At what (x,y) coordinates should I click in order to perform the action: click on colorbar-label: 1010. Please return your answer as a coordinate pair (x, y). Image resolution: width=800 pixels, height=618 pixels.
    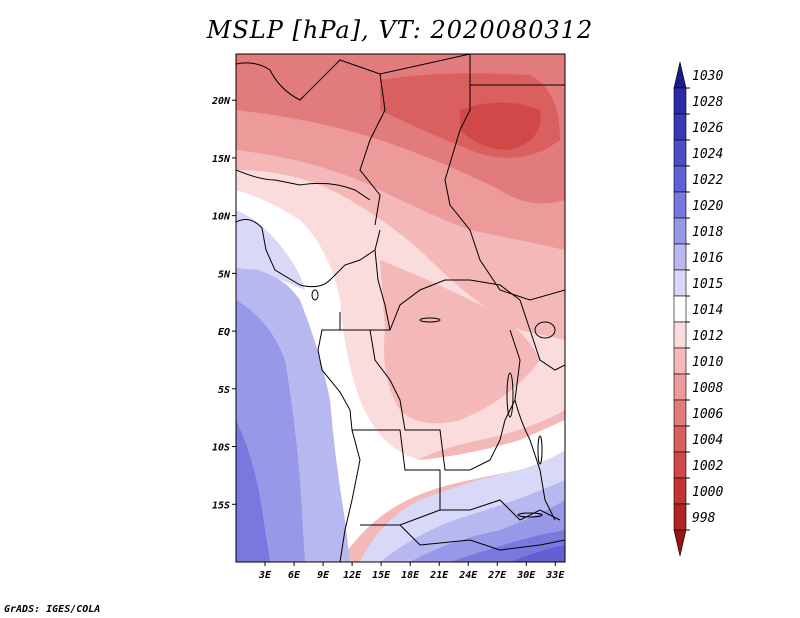
    Looking at the image, I should click on (707, 362).